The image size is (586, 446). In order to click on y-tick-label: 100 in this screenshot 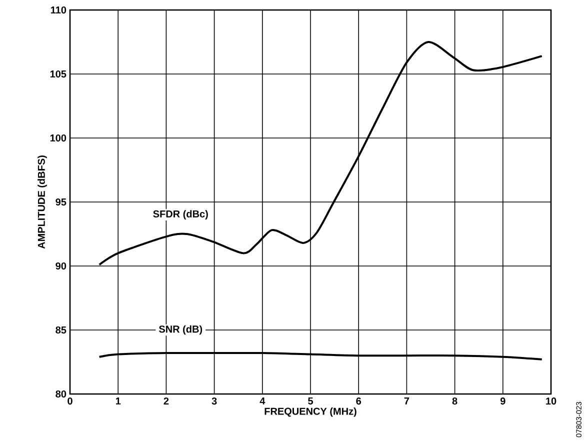, I will do `click(58, 138)`.